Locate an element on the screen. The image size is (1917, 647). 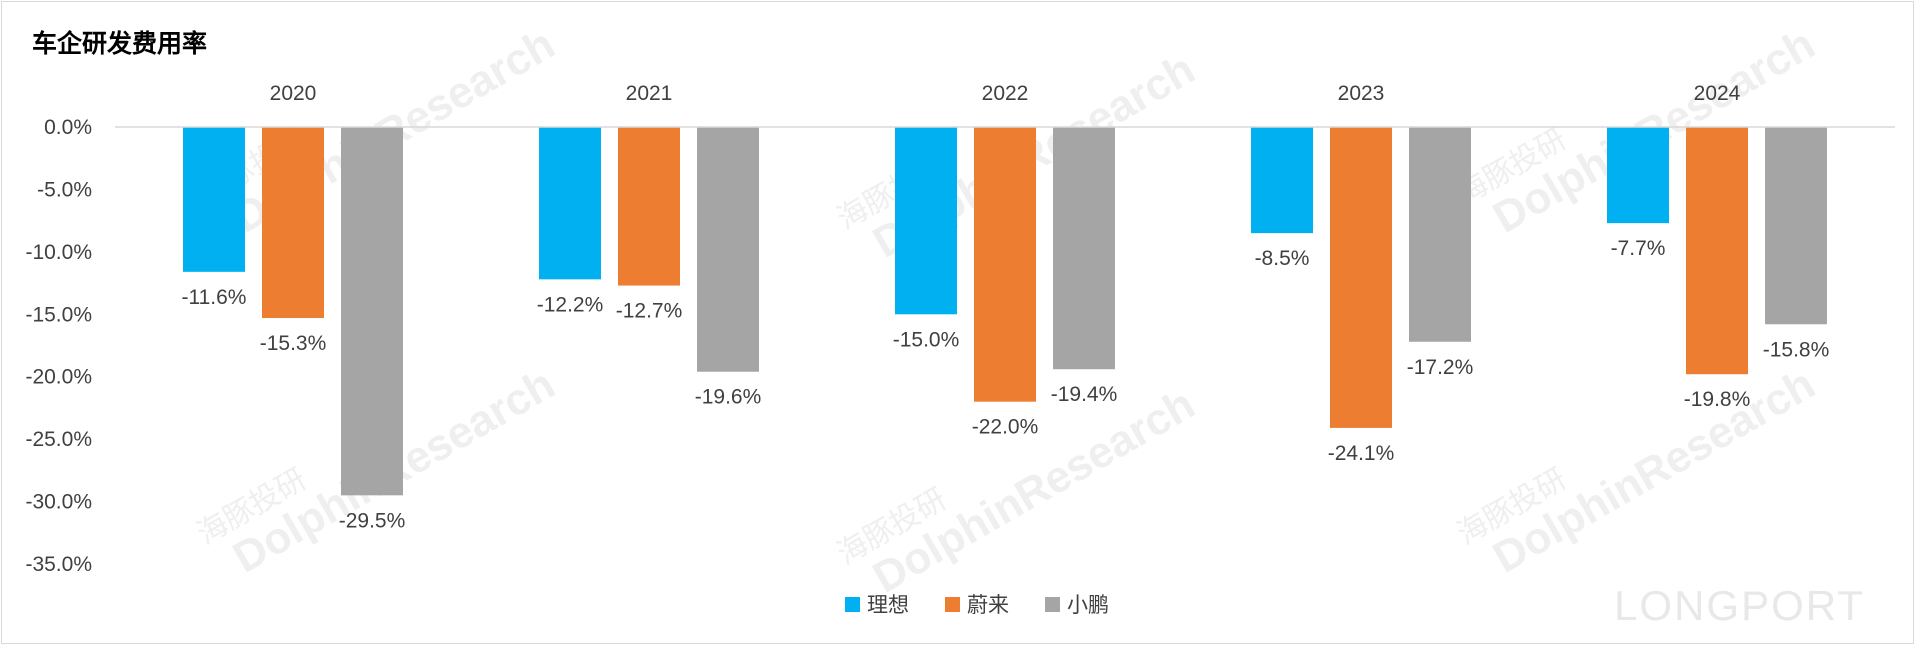
data-label: -8.5% is located at coordinates (1282, 258).